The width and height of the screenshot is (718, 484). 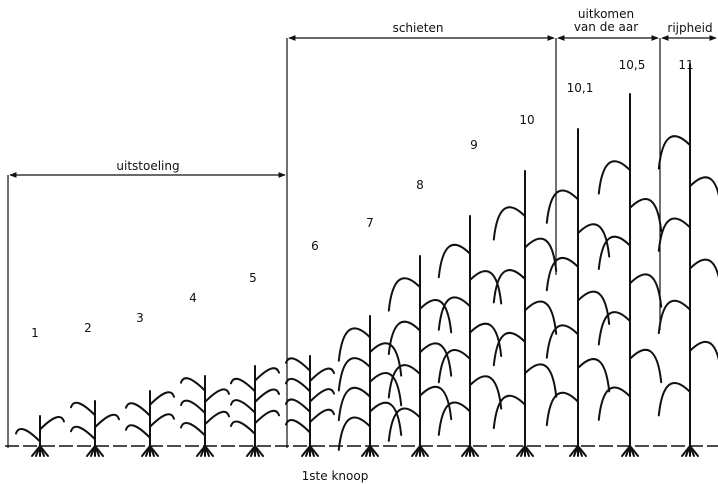 What do you see at coordinates (606, 27) in the screenshot?
I see `phase-label: van de aar` at bounding box center [606, 27].